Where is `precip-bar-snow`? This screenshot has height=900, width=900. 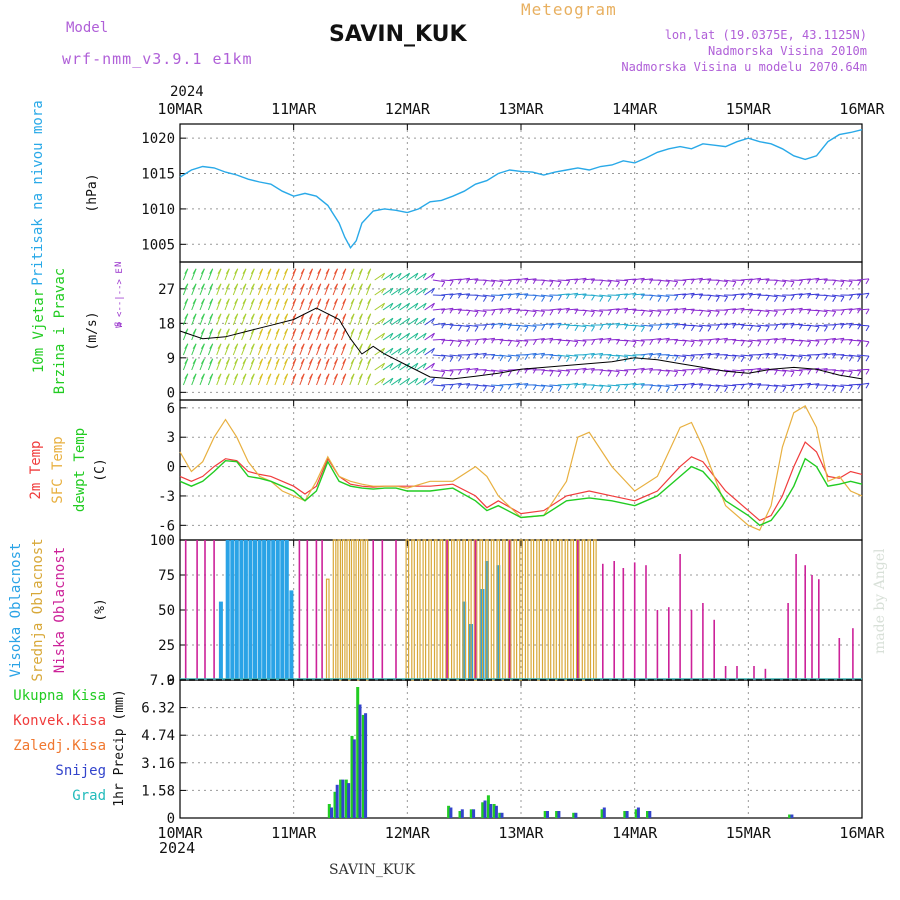 precip-bar-snow is located at coordinates (650, 814).